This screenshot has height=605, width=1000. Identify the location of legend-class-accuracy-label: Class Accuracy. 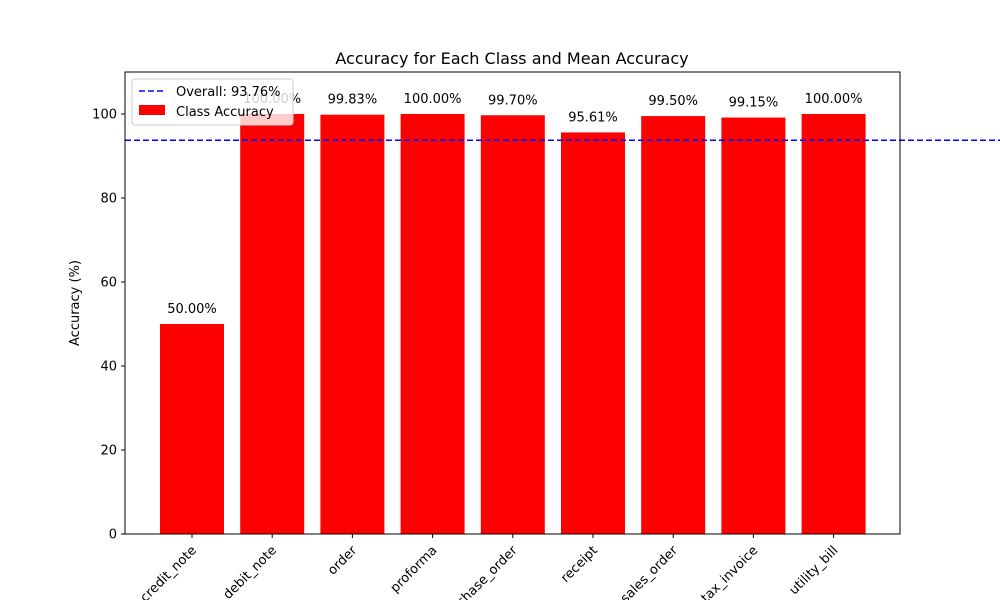
(225, 112).